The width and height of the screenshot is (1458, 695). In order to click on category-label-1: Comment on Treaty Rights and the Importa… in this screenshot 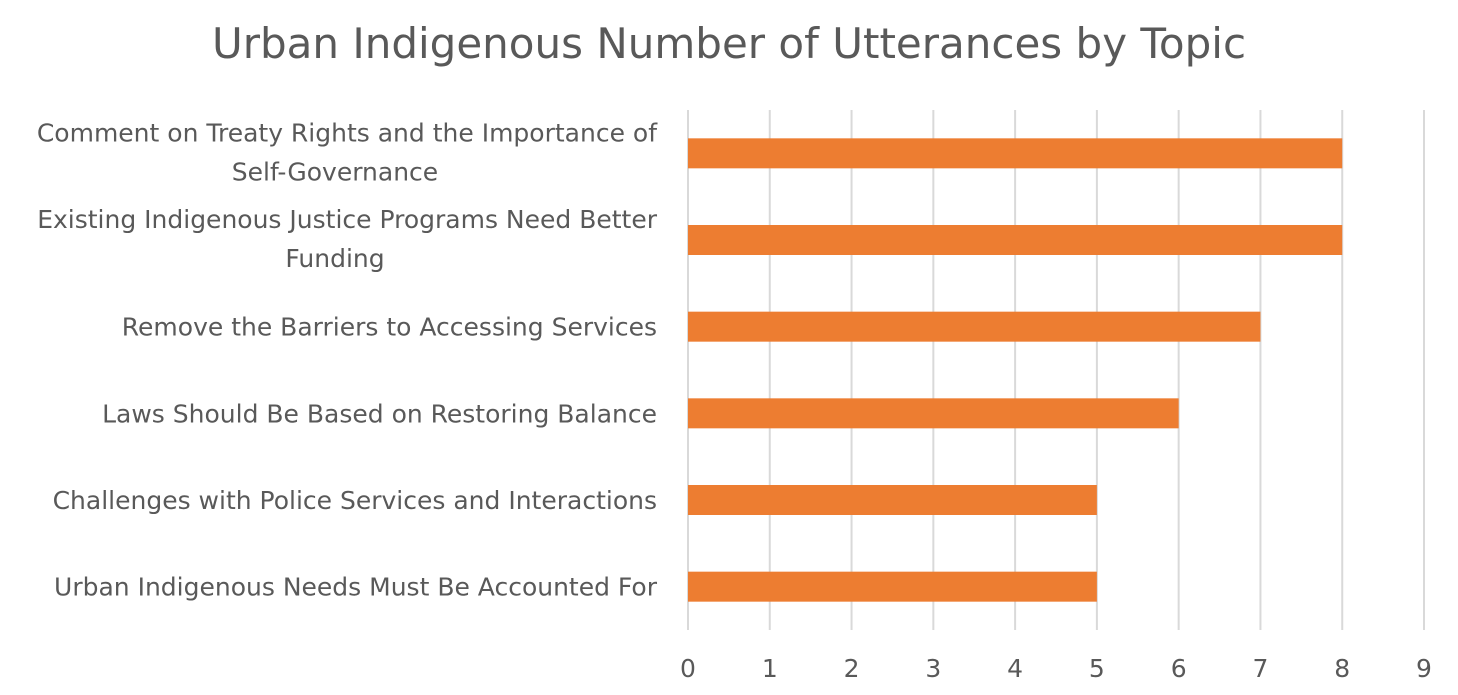, I will do `click(347, 152)`.